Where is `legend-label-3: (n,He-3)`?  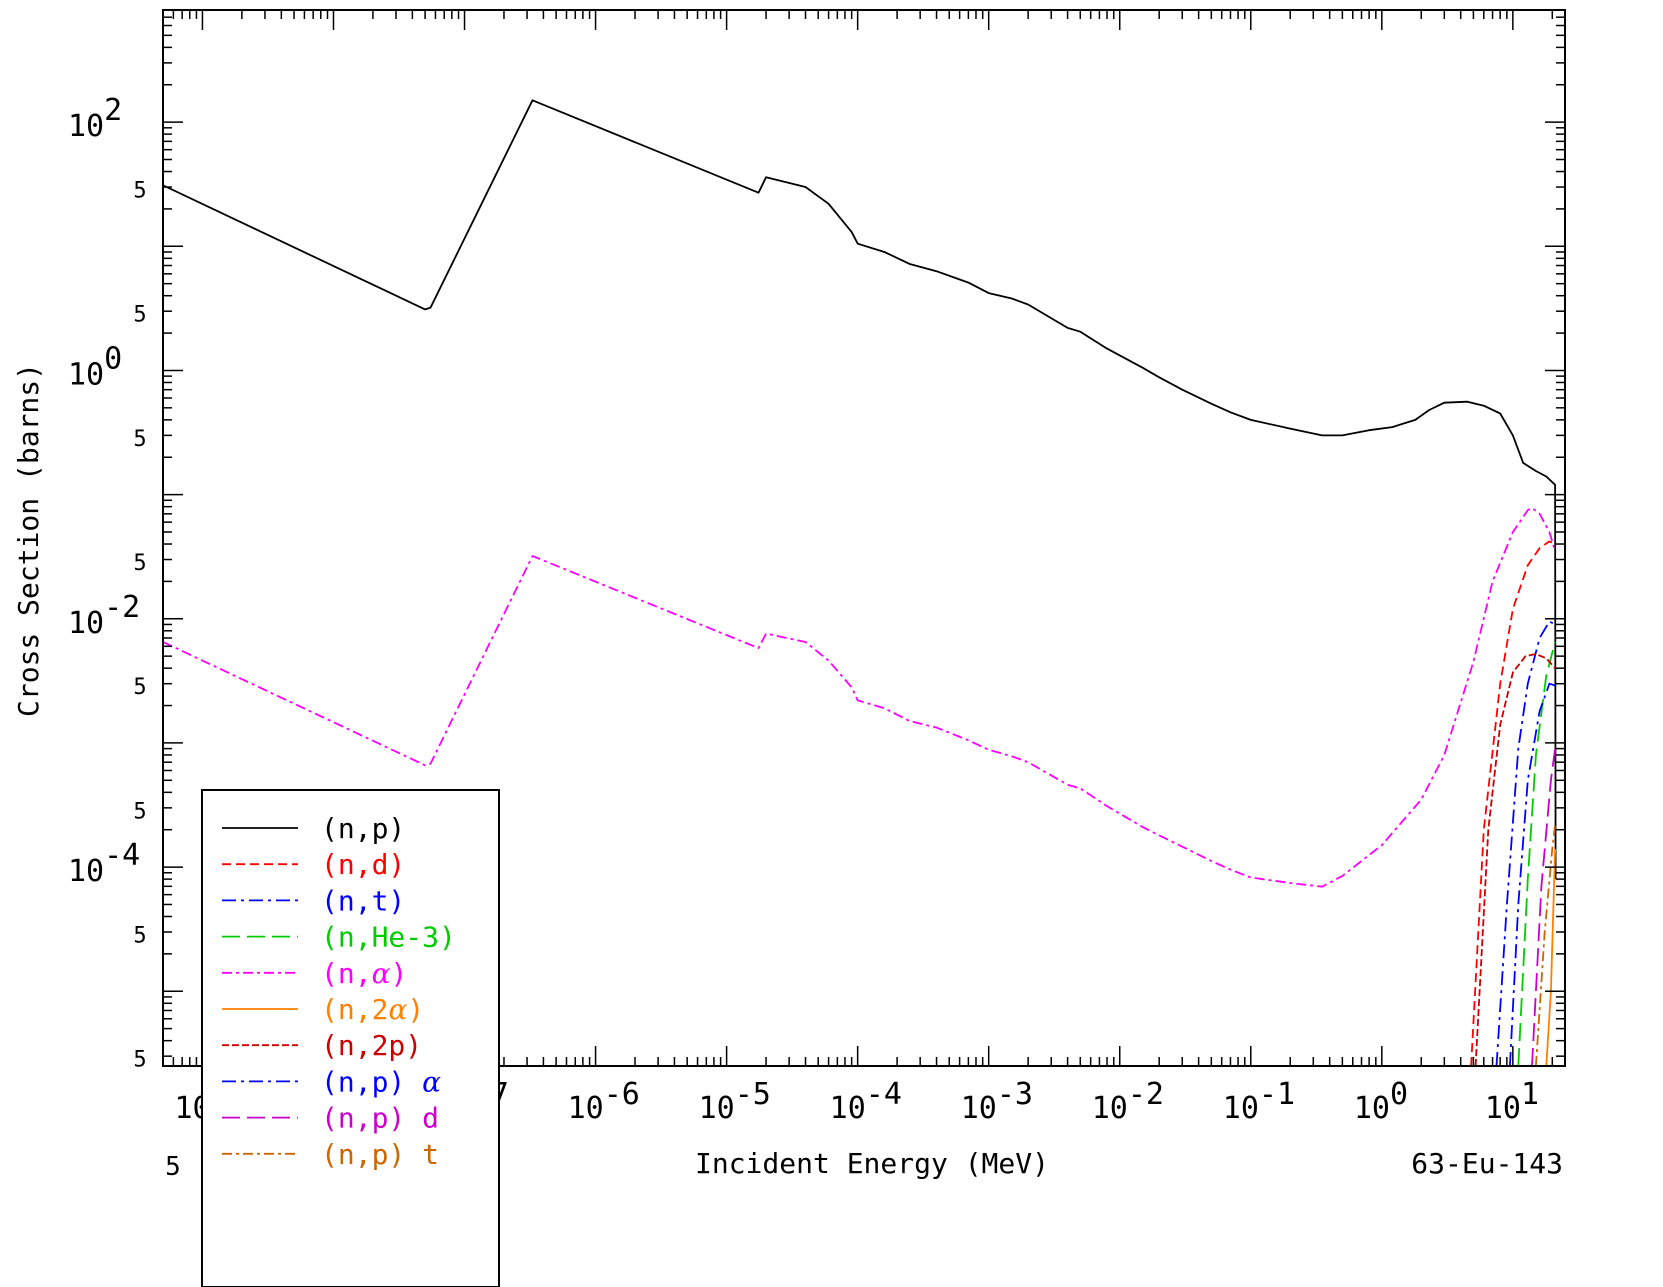
legend-label-3: (n,He-3) is located at coordinates (388, 937).